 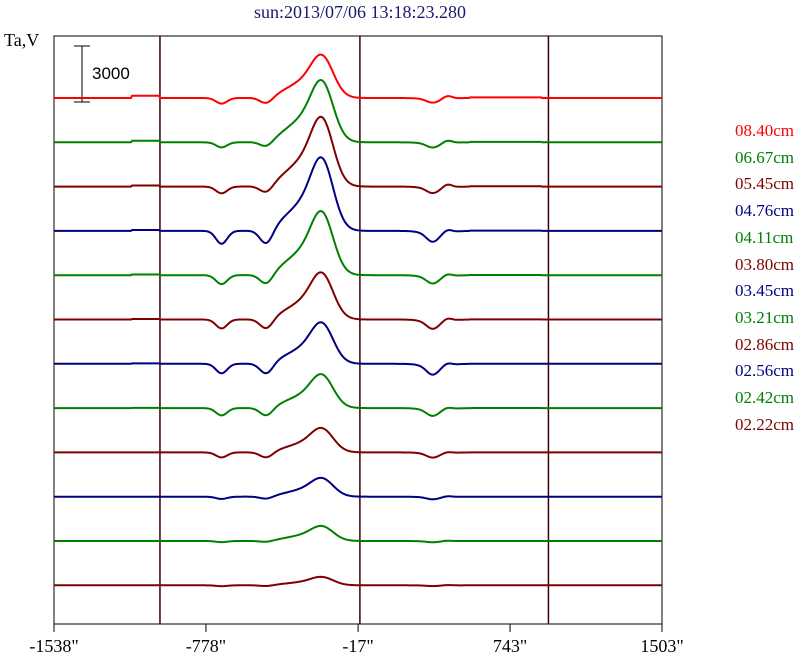 What do you see at coordinates (765, 398) in the screenshot?
I see `legend-item-02.42cm: 02.42cm` at bounding box center [765, 398].